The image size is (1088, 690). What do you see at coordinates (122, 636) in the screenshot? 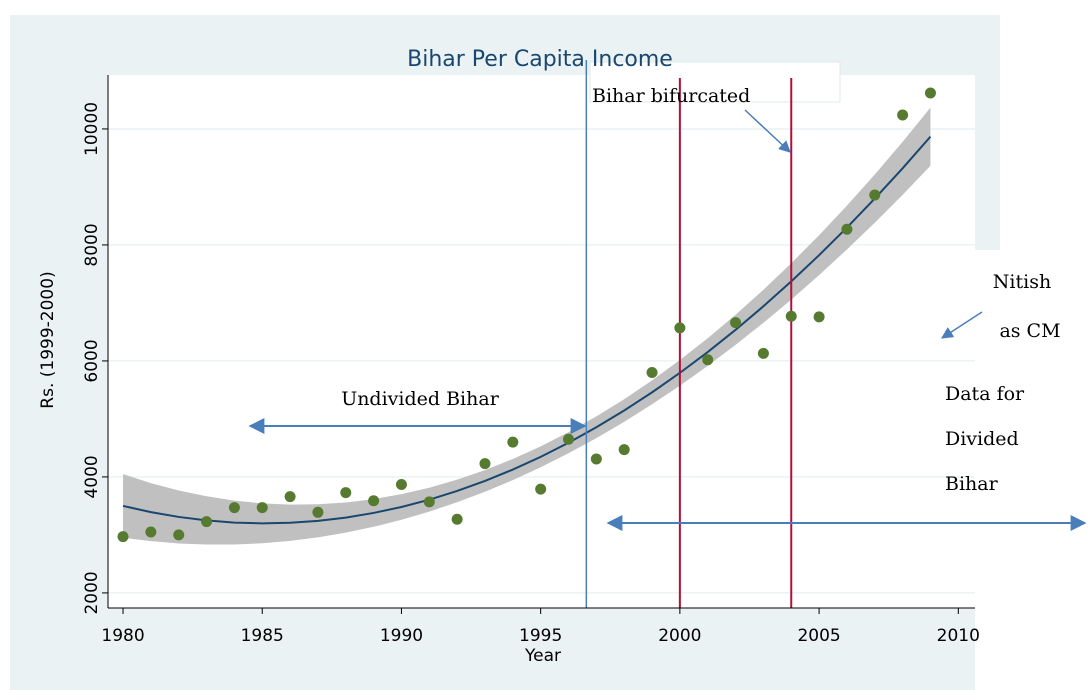
I see `x-tick-label: 1980` at bounding box center [122, 636].